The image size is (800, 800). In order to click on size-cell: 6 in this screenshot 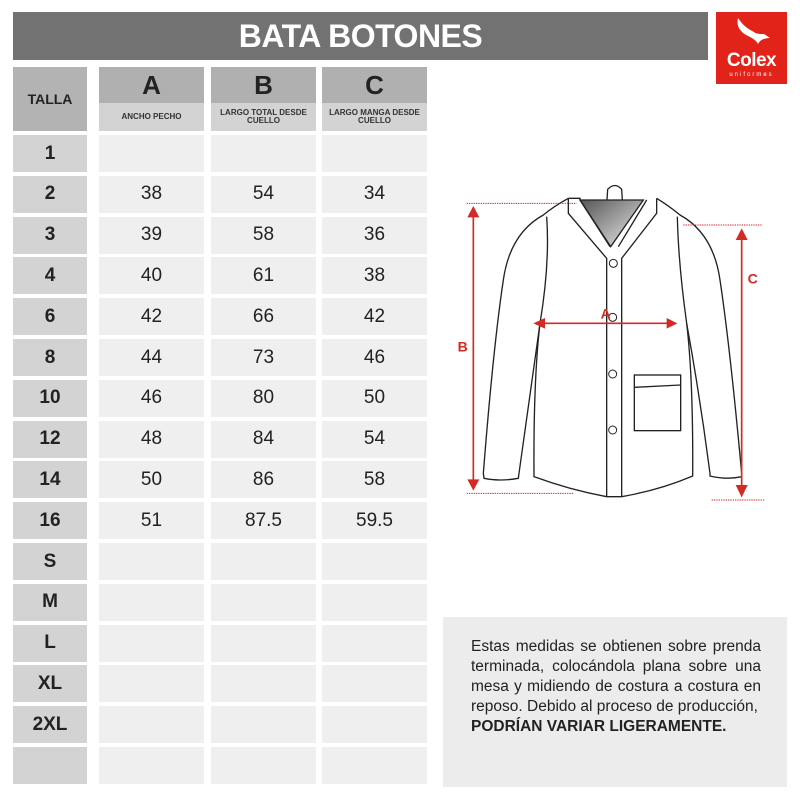, I will do `click(50, 317)`.